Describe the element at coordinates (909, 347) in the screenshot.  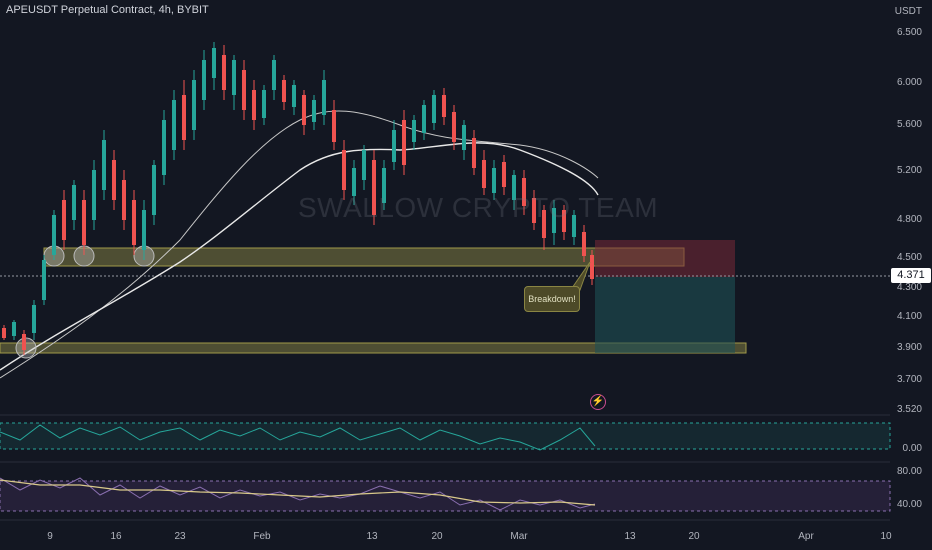
I see `price-tick: 3.900` at that location.